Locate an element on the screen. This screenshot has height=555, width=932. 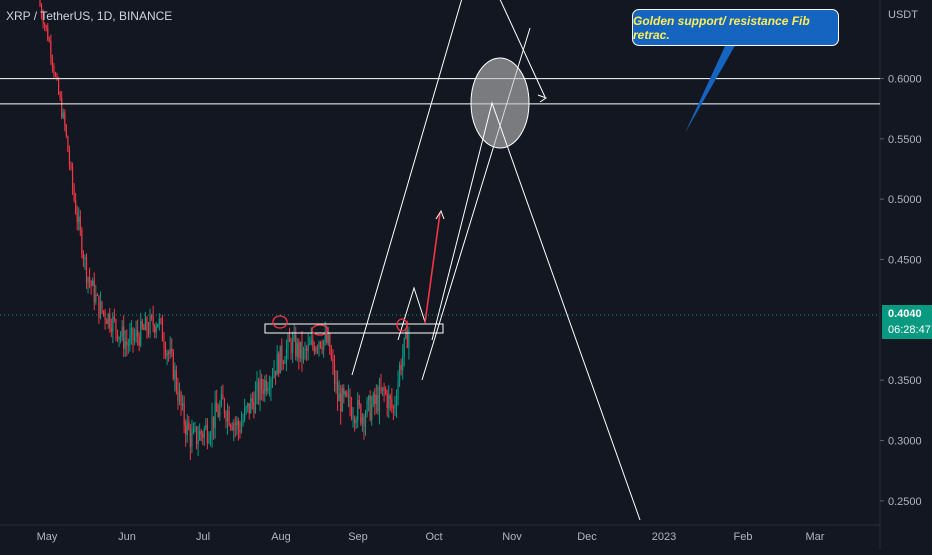
red-projection-arrow is located at coordinates (432, 268).